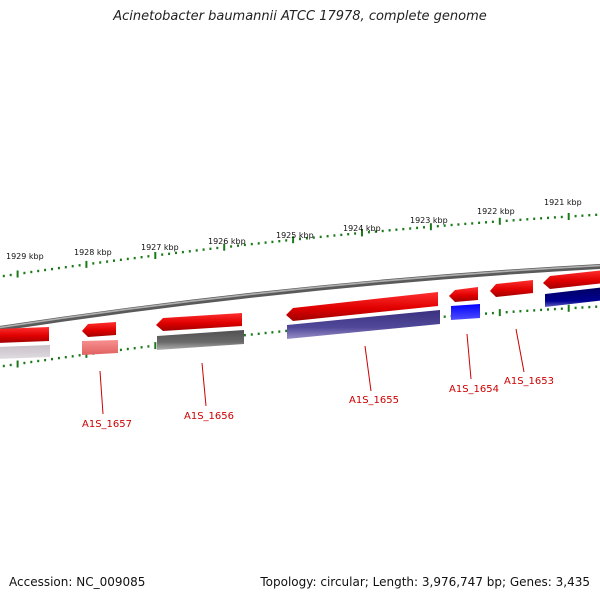 Image resolution: width=600 pixels, height=600 pixels. I want to click on gene-label: A1S_1654, so click(474, 389).